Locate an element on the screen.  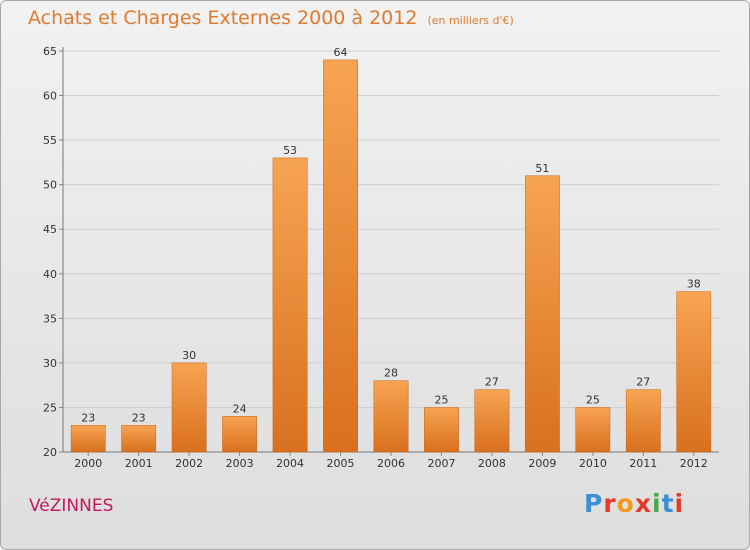
data-label: 64 is located at coordinates (341, 52).